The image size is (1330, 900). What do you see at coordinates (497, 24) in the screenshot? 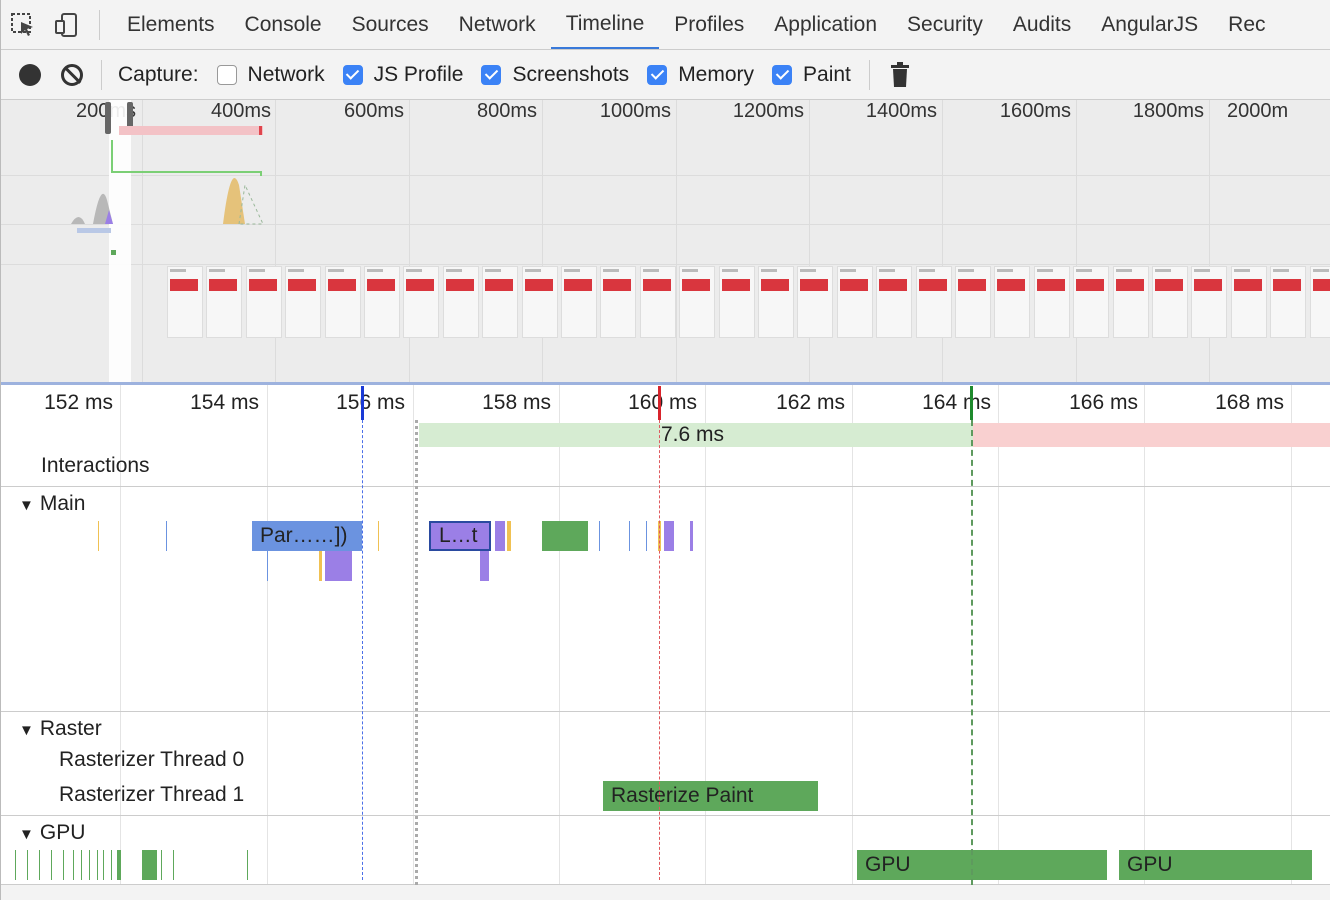
I see `tab-network: Network` at bounding box center [497, 24].